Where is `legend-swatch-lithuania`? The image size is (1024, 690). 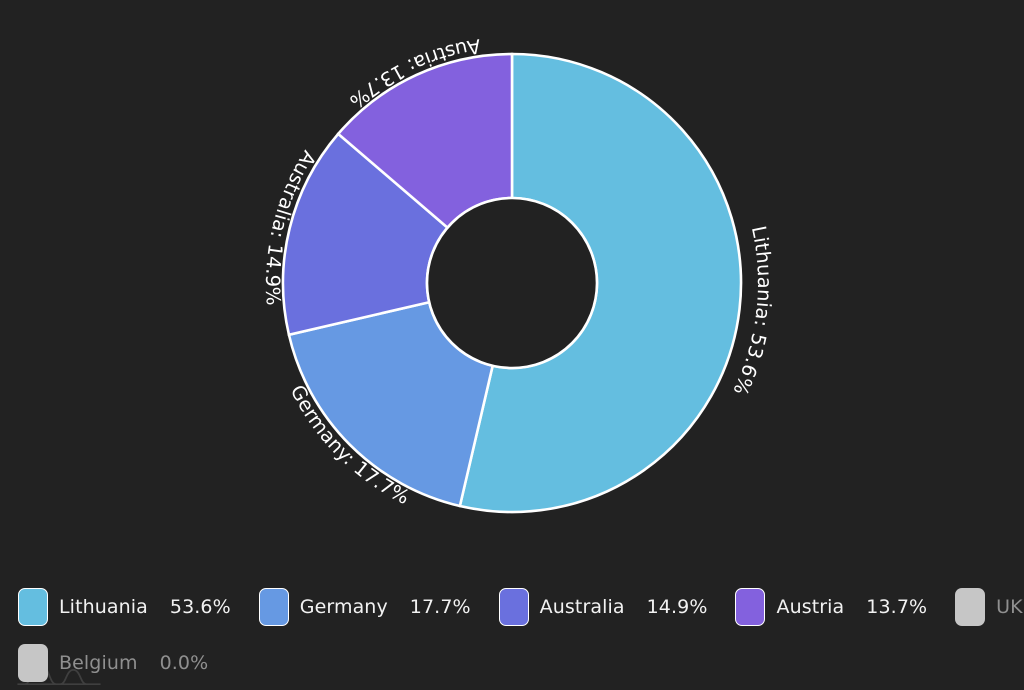
legend-swatch-lithuania is located at coordinates (33, 607).